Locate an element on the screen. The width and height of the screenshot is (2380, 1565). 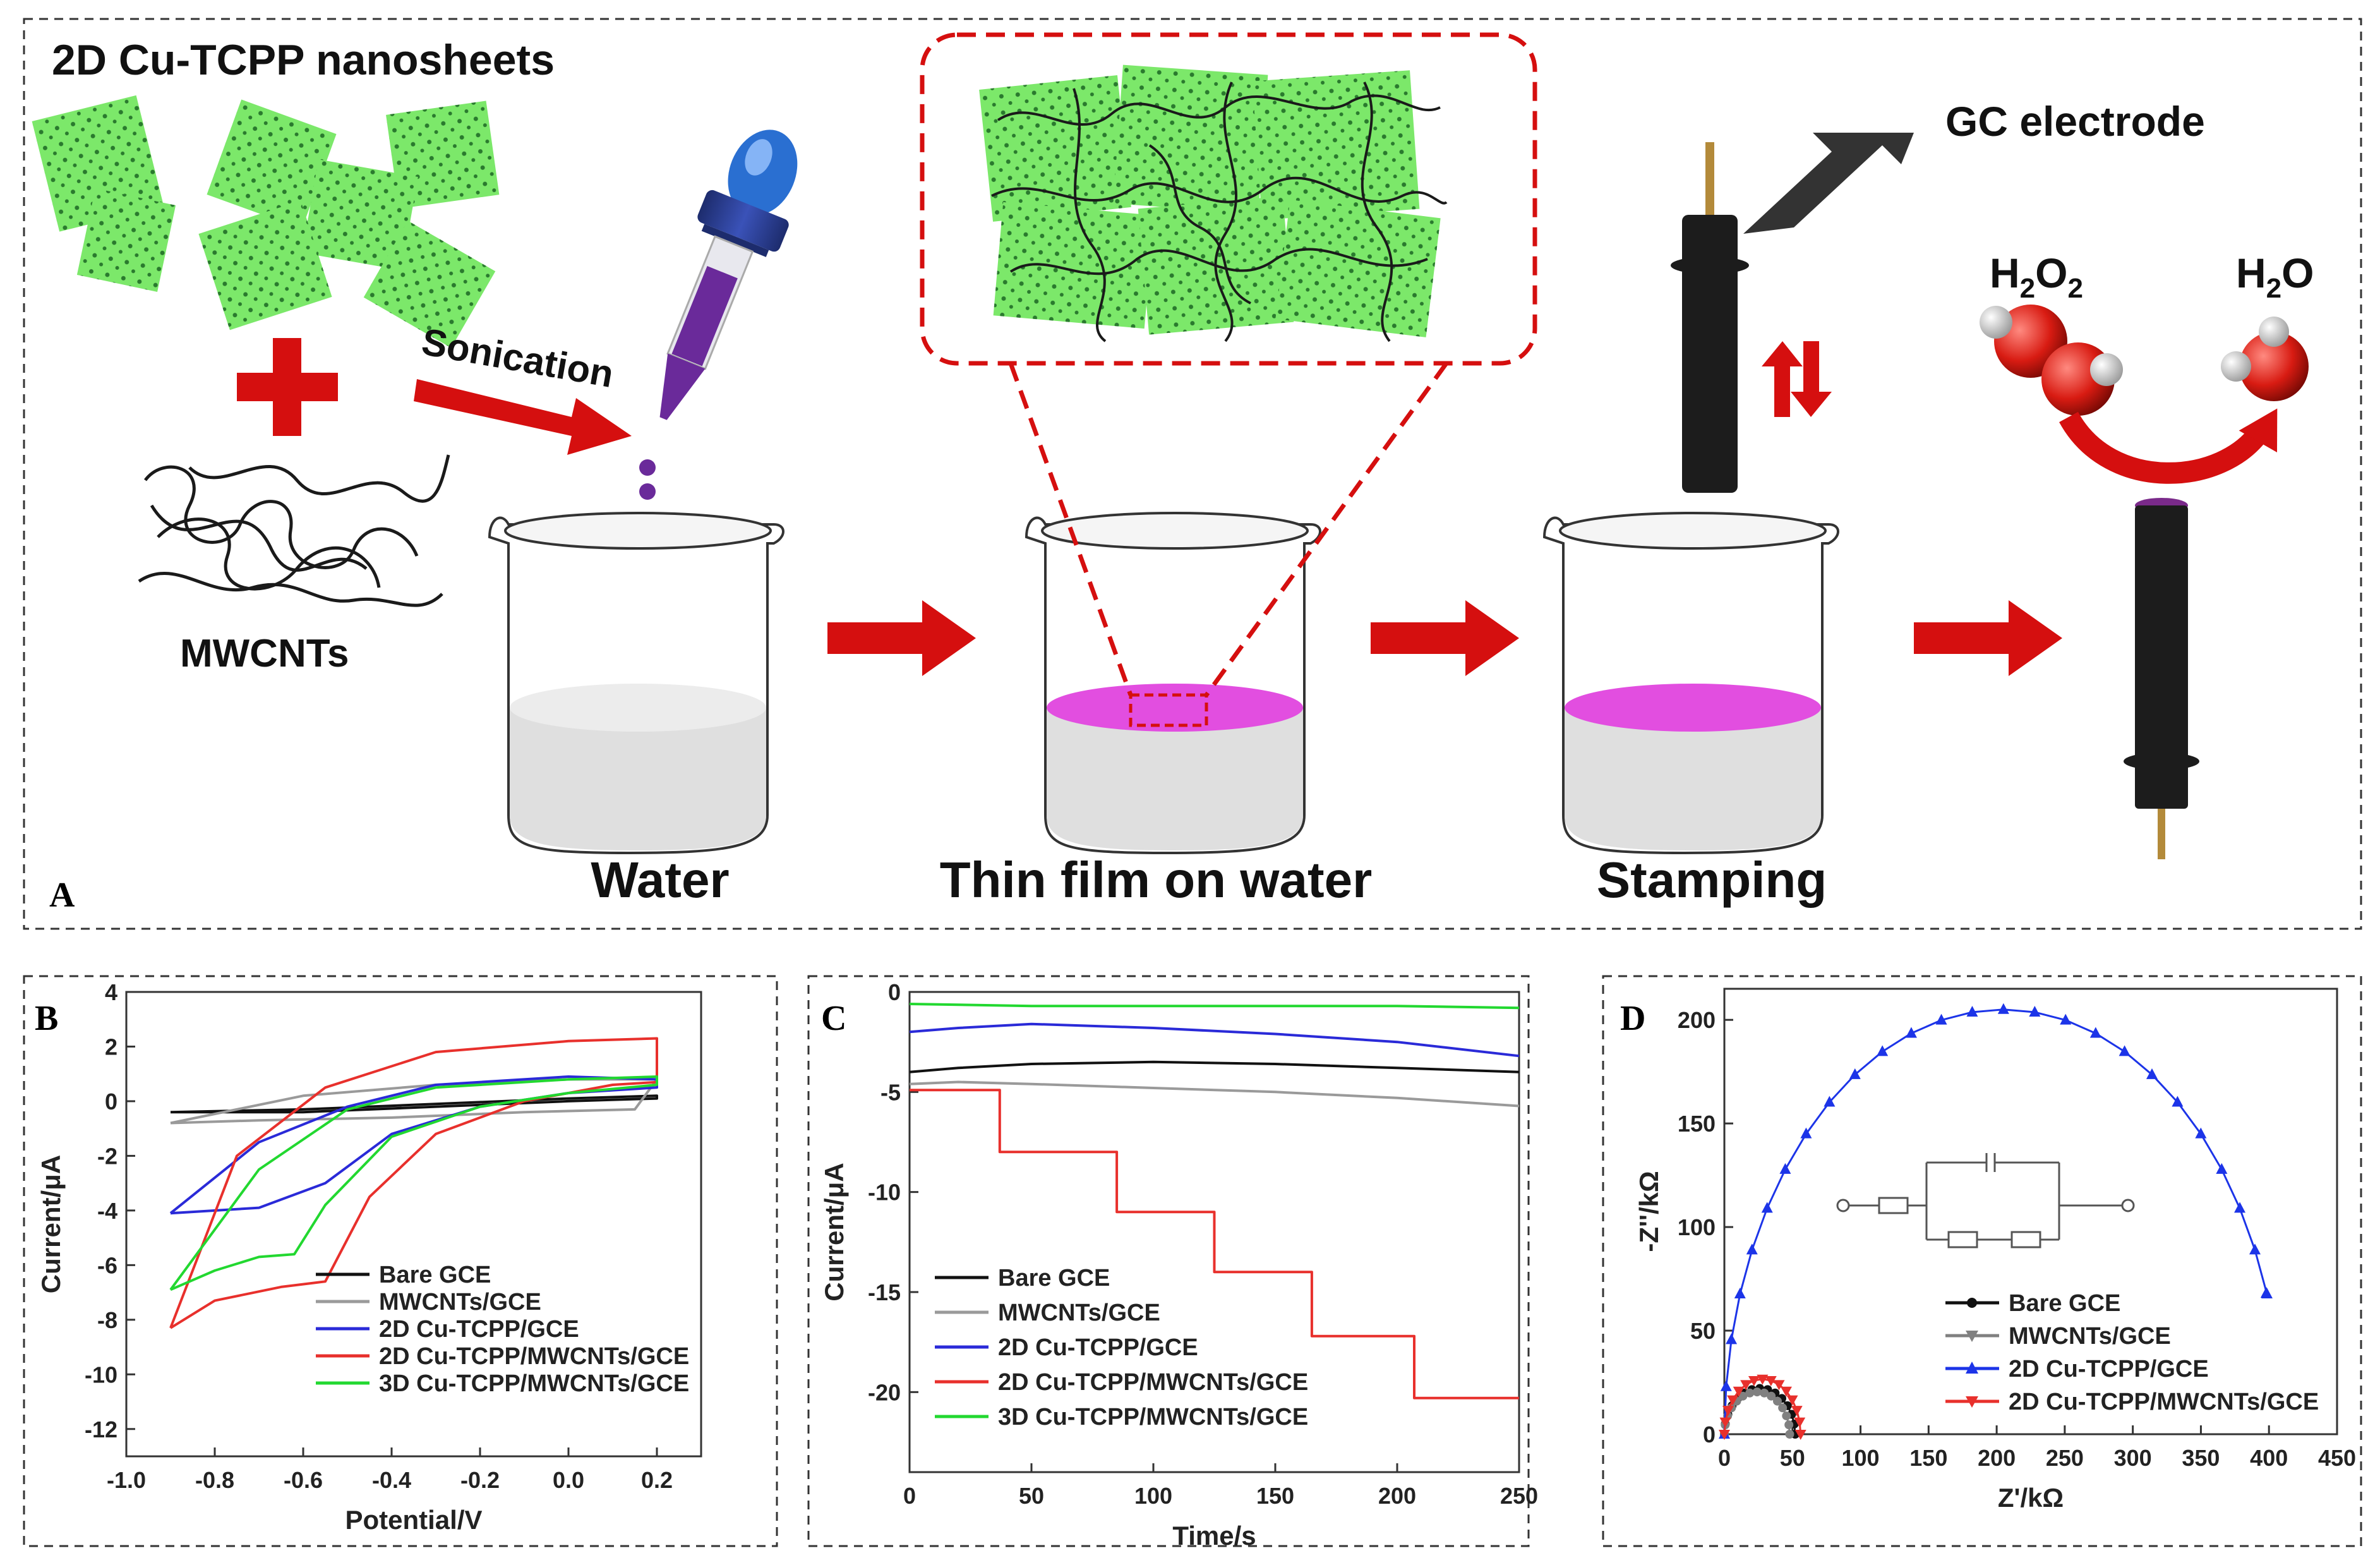
x-tick-label: -1.0 is located at coordinates (126, 1480).